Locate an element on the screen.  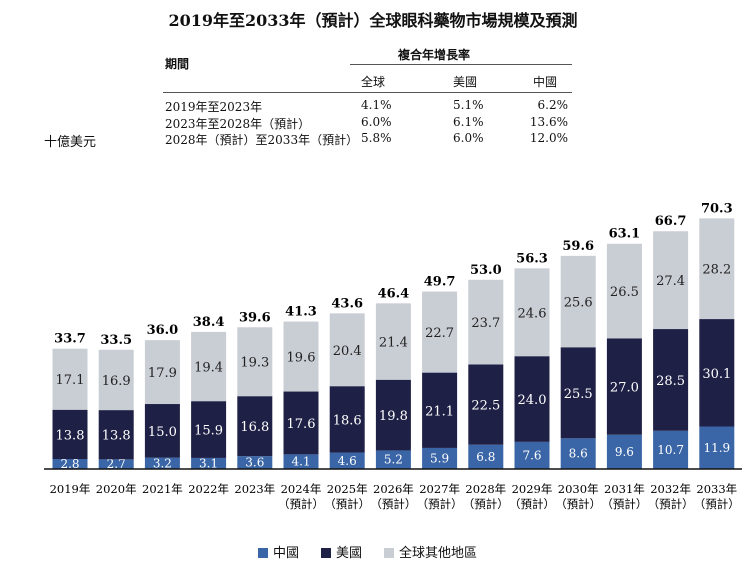
data-label: 18.6 is located at coordinates (347, 420).